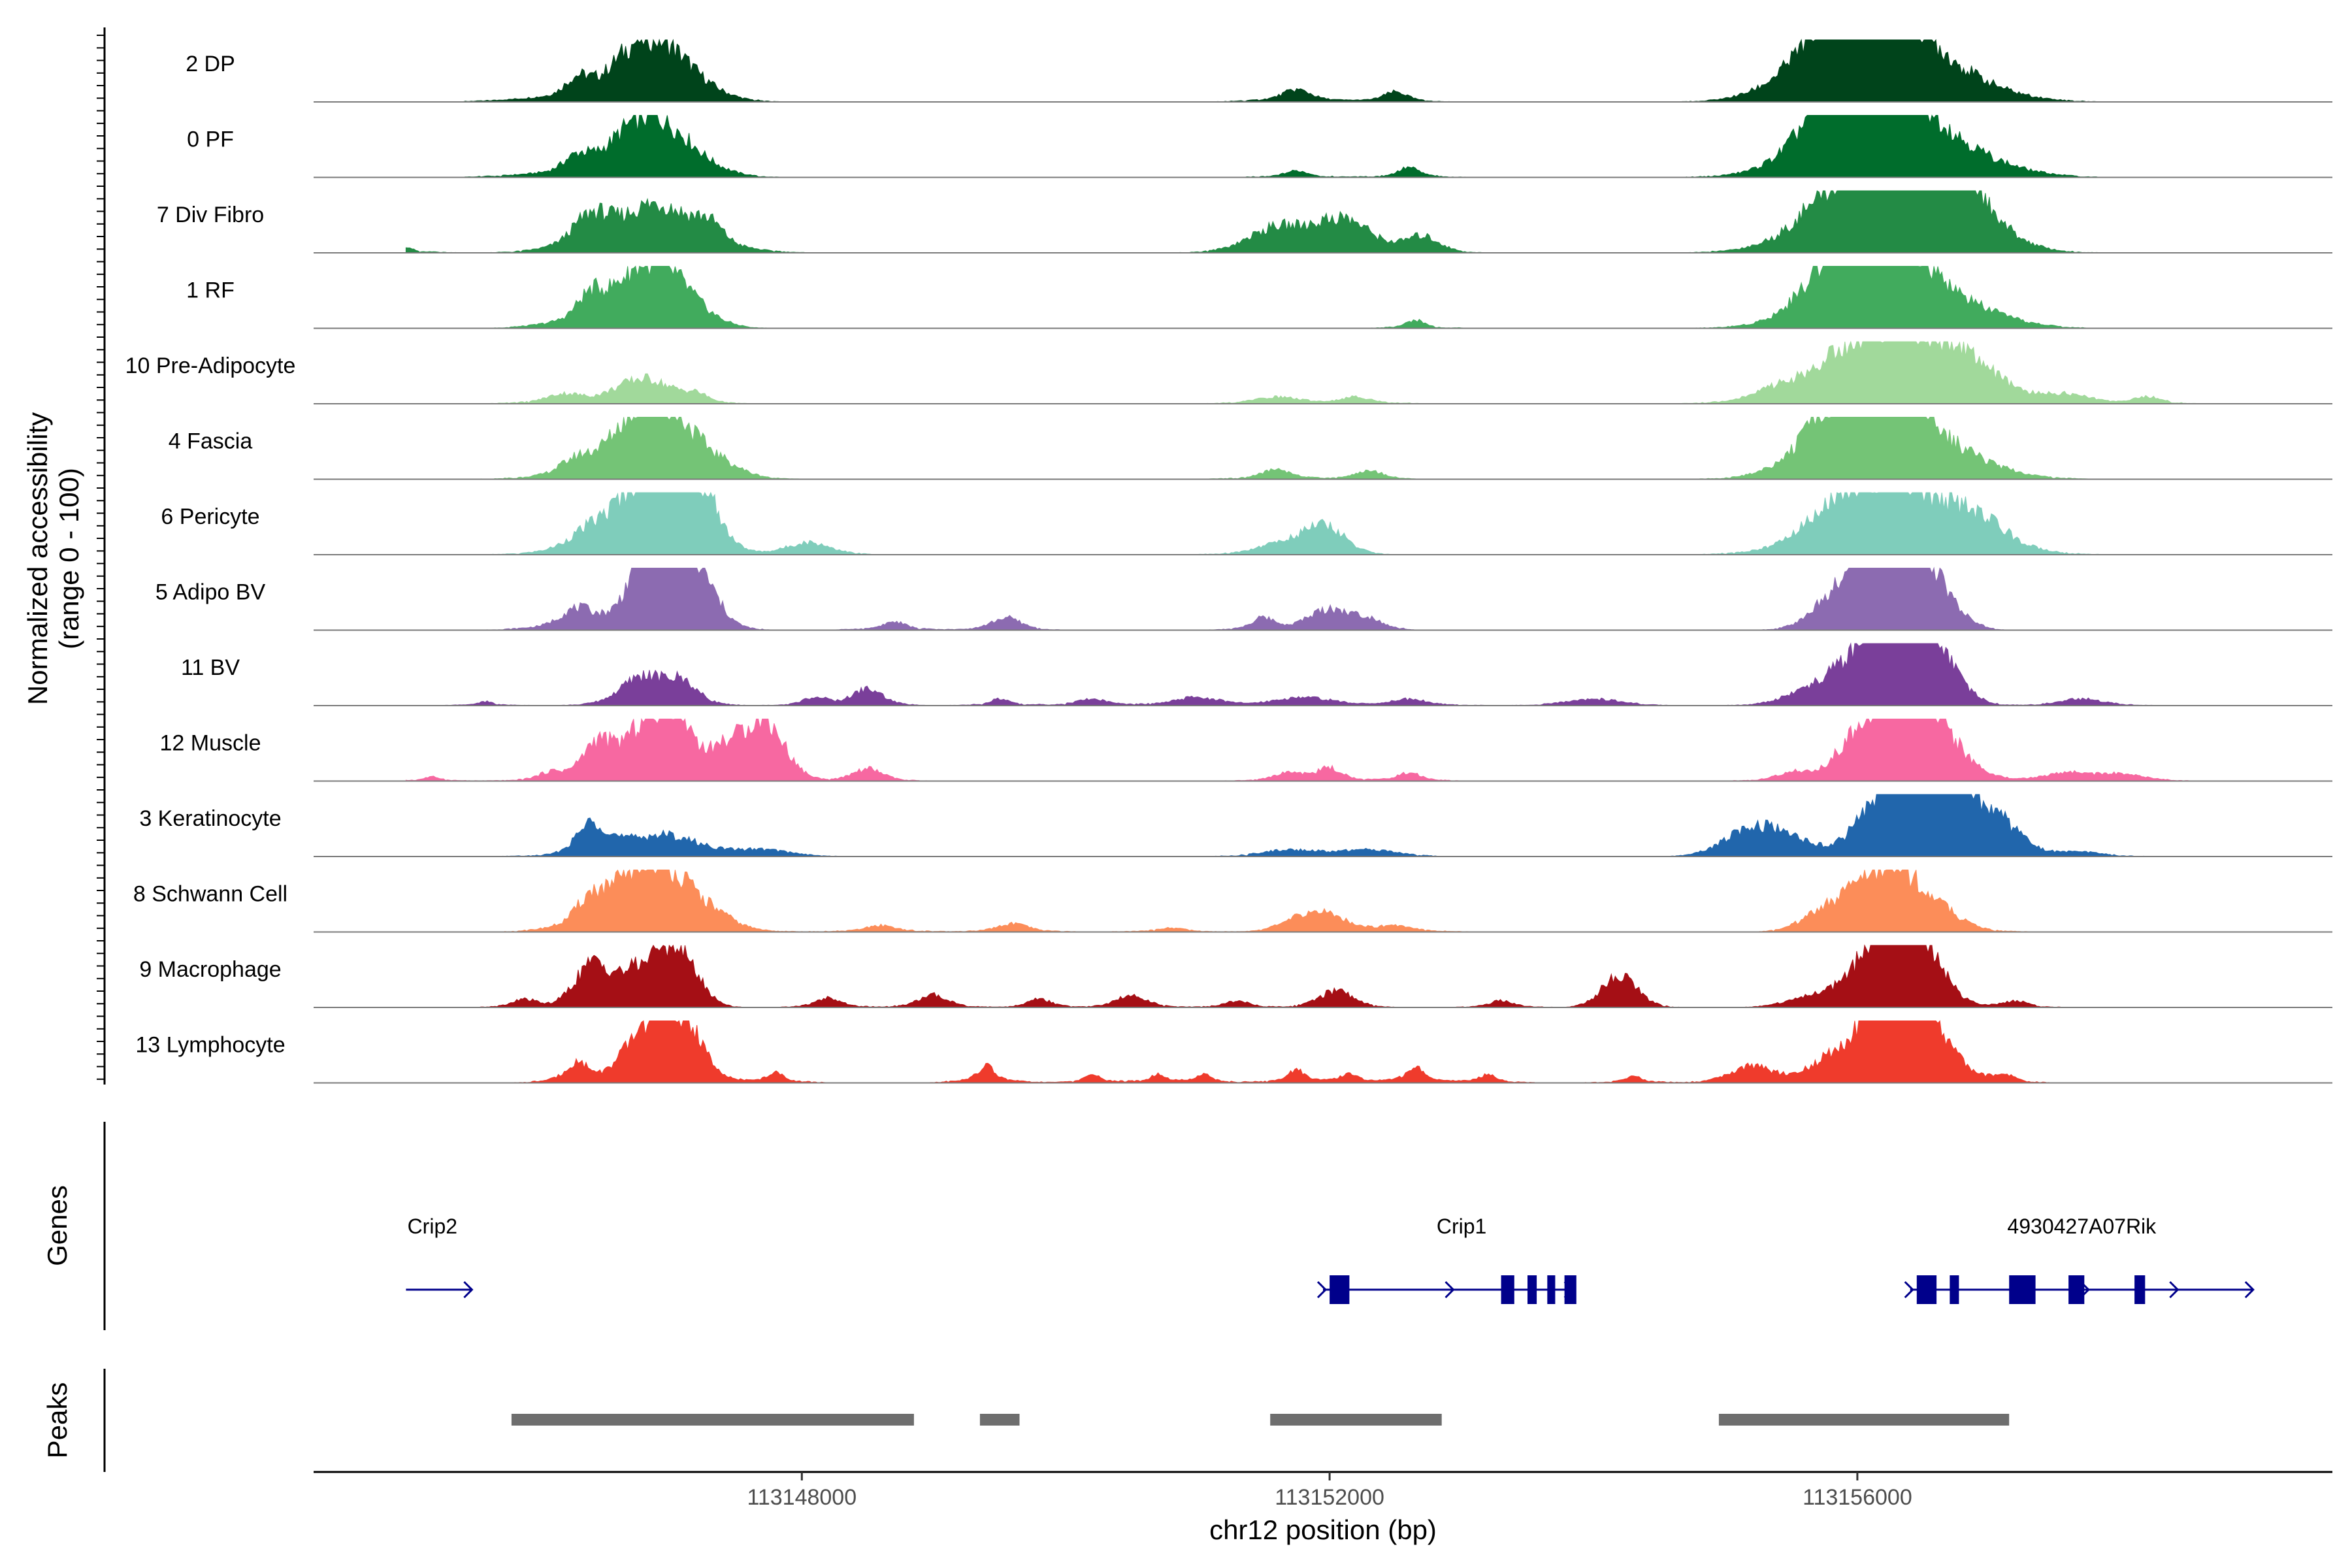 The width and height of the screenshot is (2352, 1568). I want to click on x-tick-label: 113156000, so click(1857, 1497).